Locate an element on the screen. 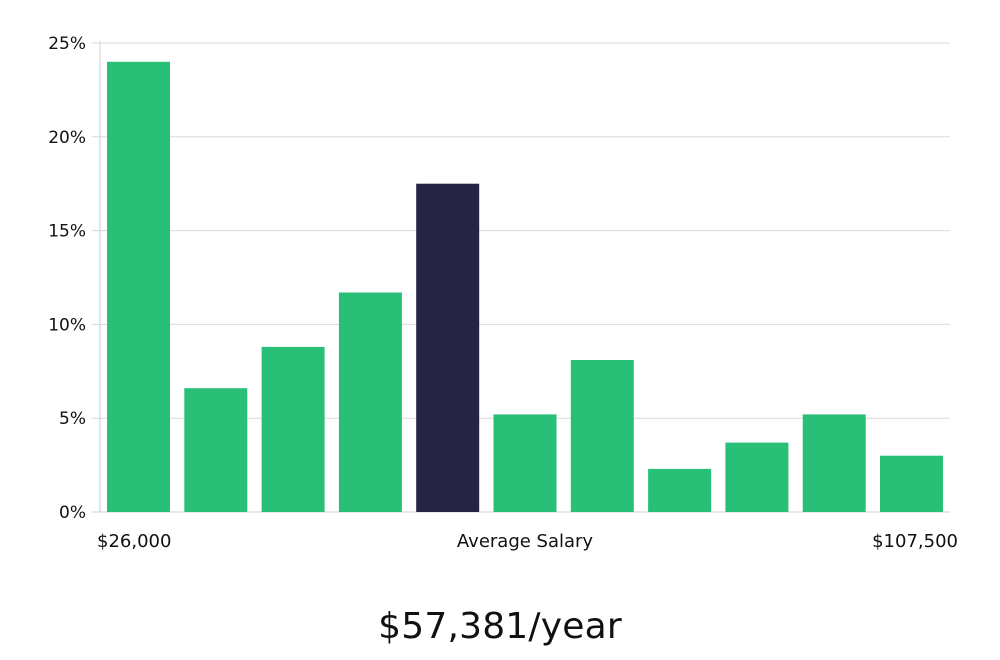  y-tick-label: 10% is located at coordinates (67, 325).